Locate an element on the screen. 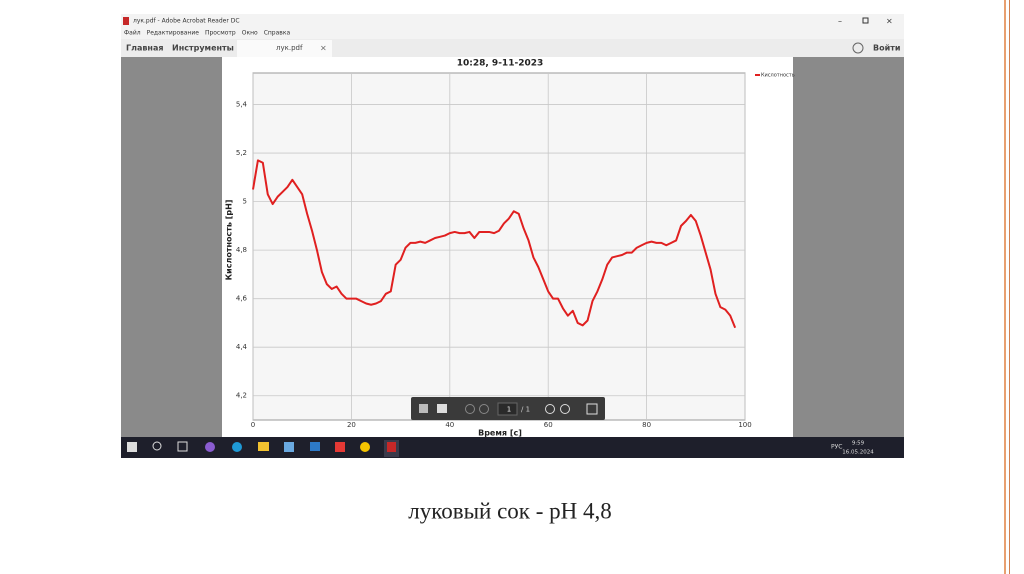 This screenshot has height=574, width=1024. clock-time: 9:59 is located at coordinates (858, 444).